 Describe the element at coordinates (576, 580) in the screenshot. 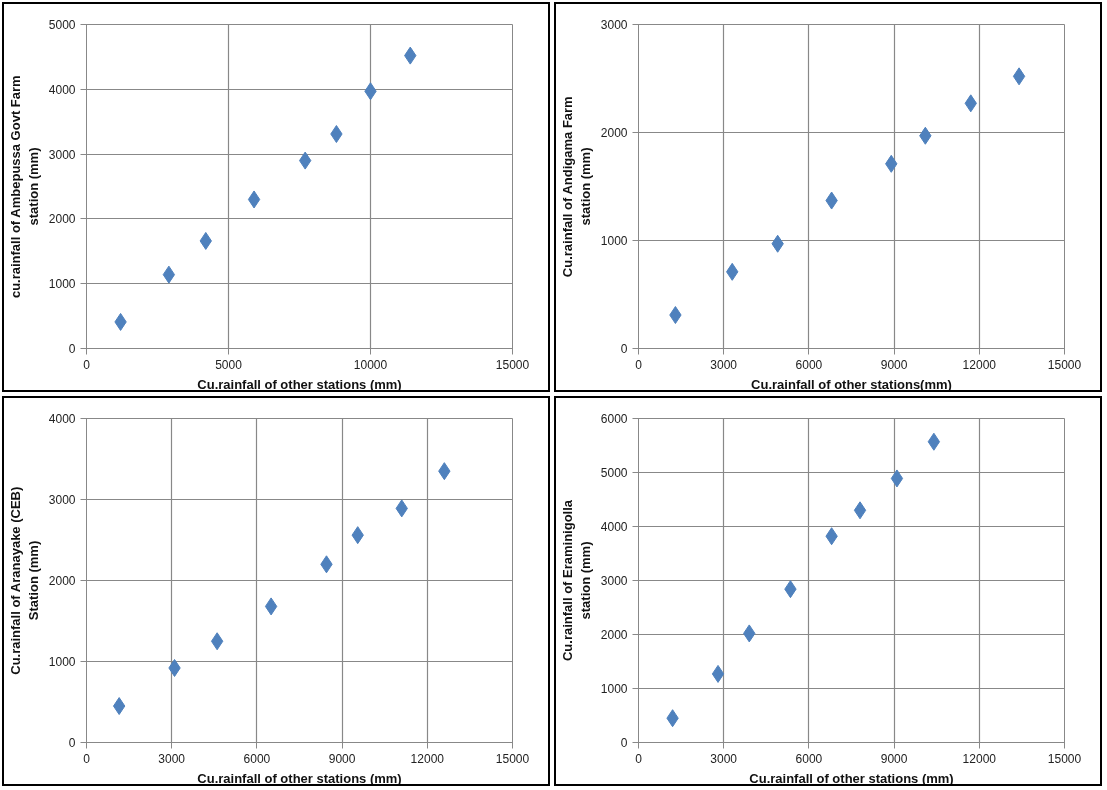

I see `y-axis-title: Cu.rainfall of Eraminigolla station (mm)` at that location.